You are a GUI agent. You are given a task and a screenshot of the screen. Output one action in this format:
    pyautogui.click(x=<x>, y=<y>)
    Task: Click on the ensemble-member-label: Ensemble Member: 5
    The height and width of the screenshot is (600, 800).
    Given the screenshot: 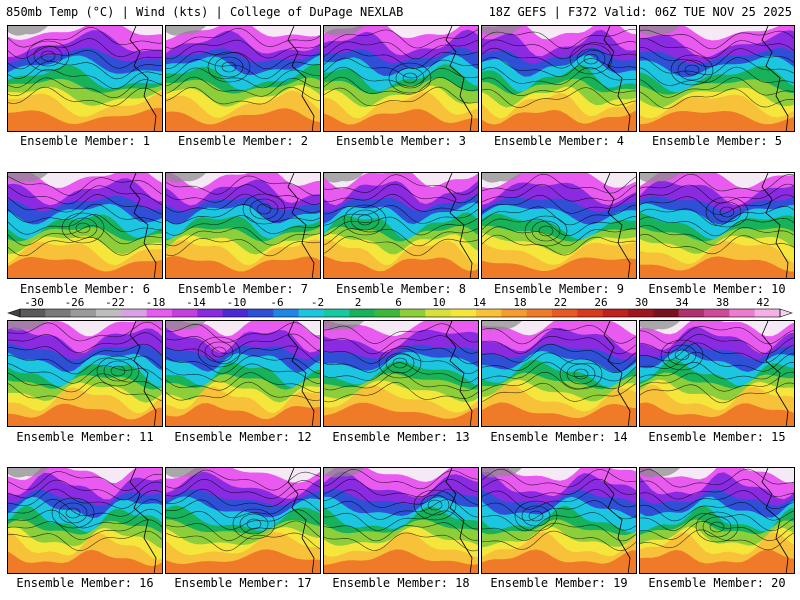 What is the action you would take?
    pyautogui.click(x=717, y=141)
    